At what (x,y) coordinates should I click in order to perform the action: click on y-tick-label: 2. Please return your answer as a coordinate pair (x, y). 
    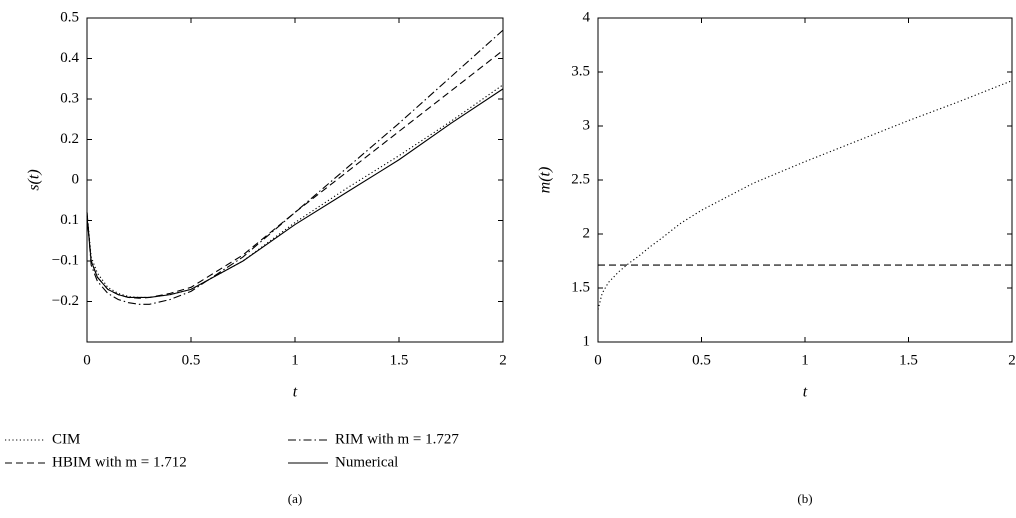
    Looking at the image, I should click on (587, 233).